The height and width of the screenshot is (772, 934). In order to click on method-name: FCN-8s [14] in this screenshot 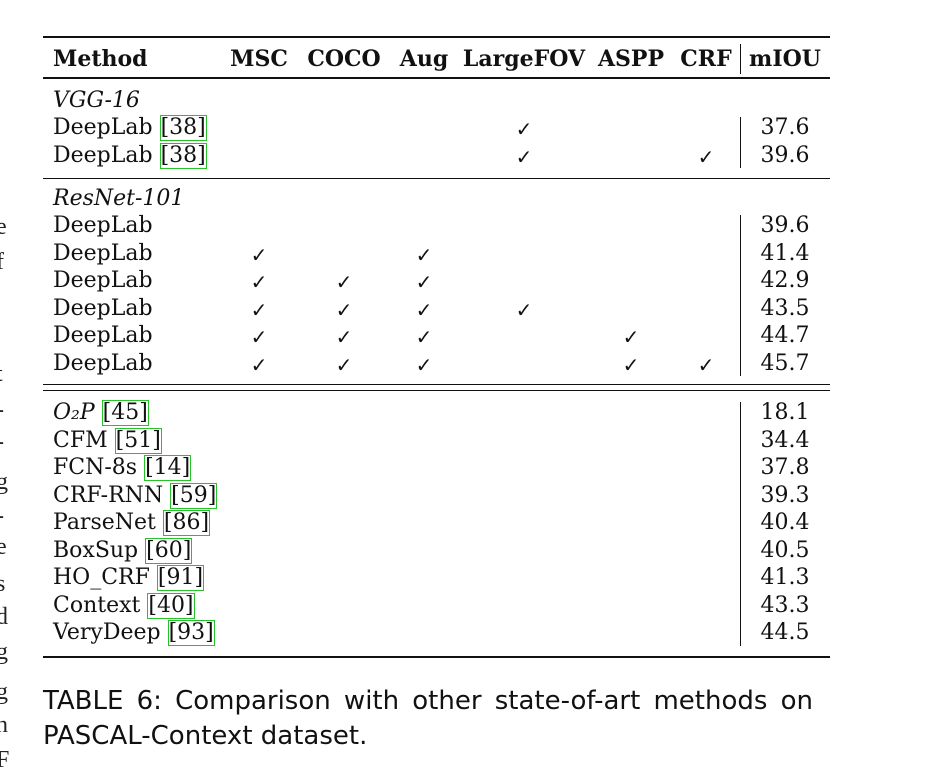, I will do `click(122, 468)`.